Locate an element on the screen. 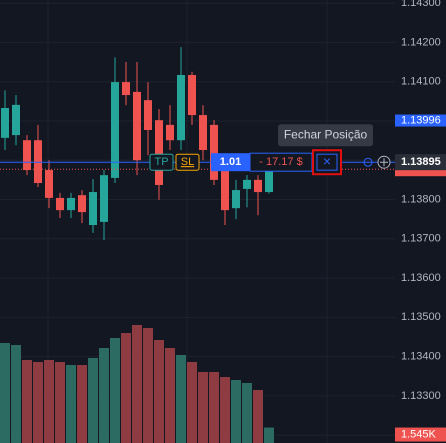  sl-box is located at coordinates (187, 162).